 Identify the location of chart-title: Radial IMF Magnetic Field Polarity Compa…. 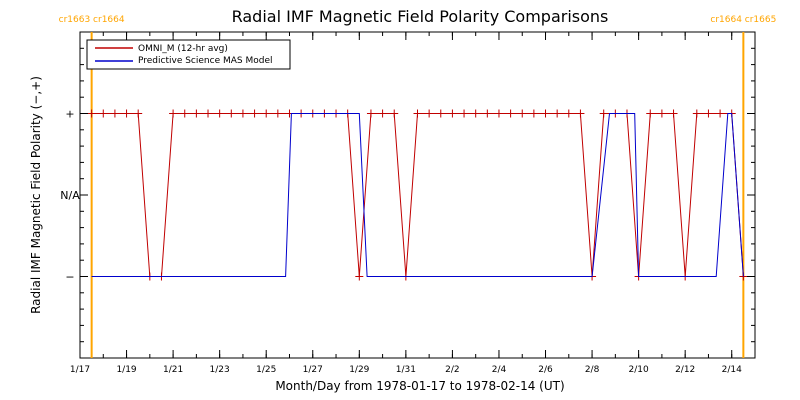
(420, 16).